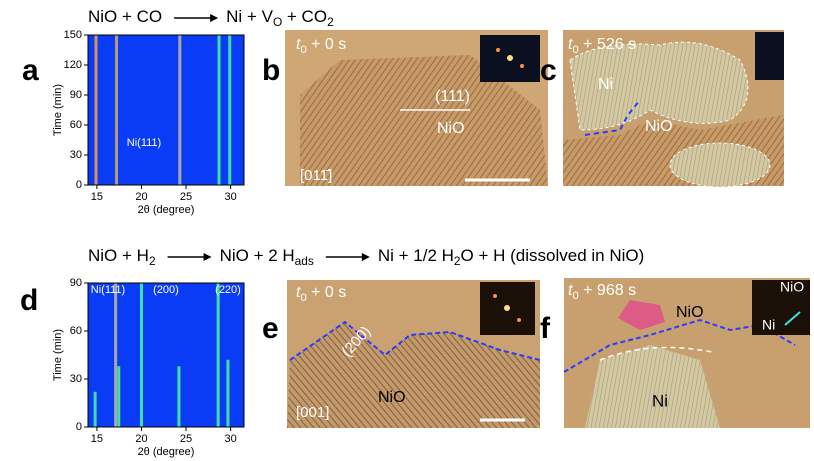 This screenshot has width=814, height=461. Describe the element at coordinates (271, 70) in the screenshot. I see `panel-label: b` at that location.